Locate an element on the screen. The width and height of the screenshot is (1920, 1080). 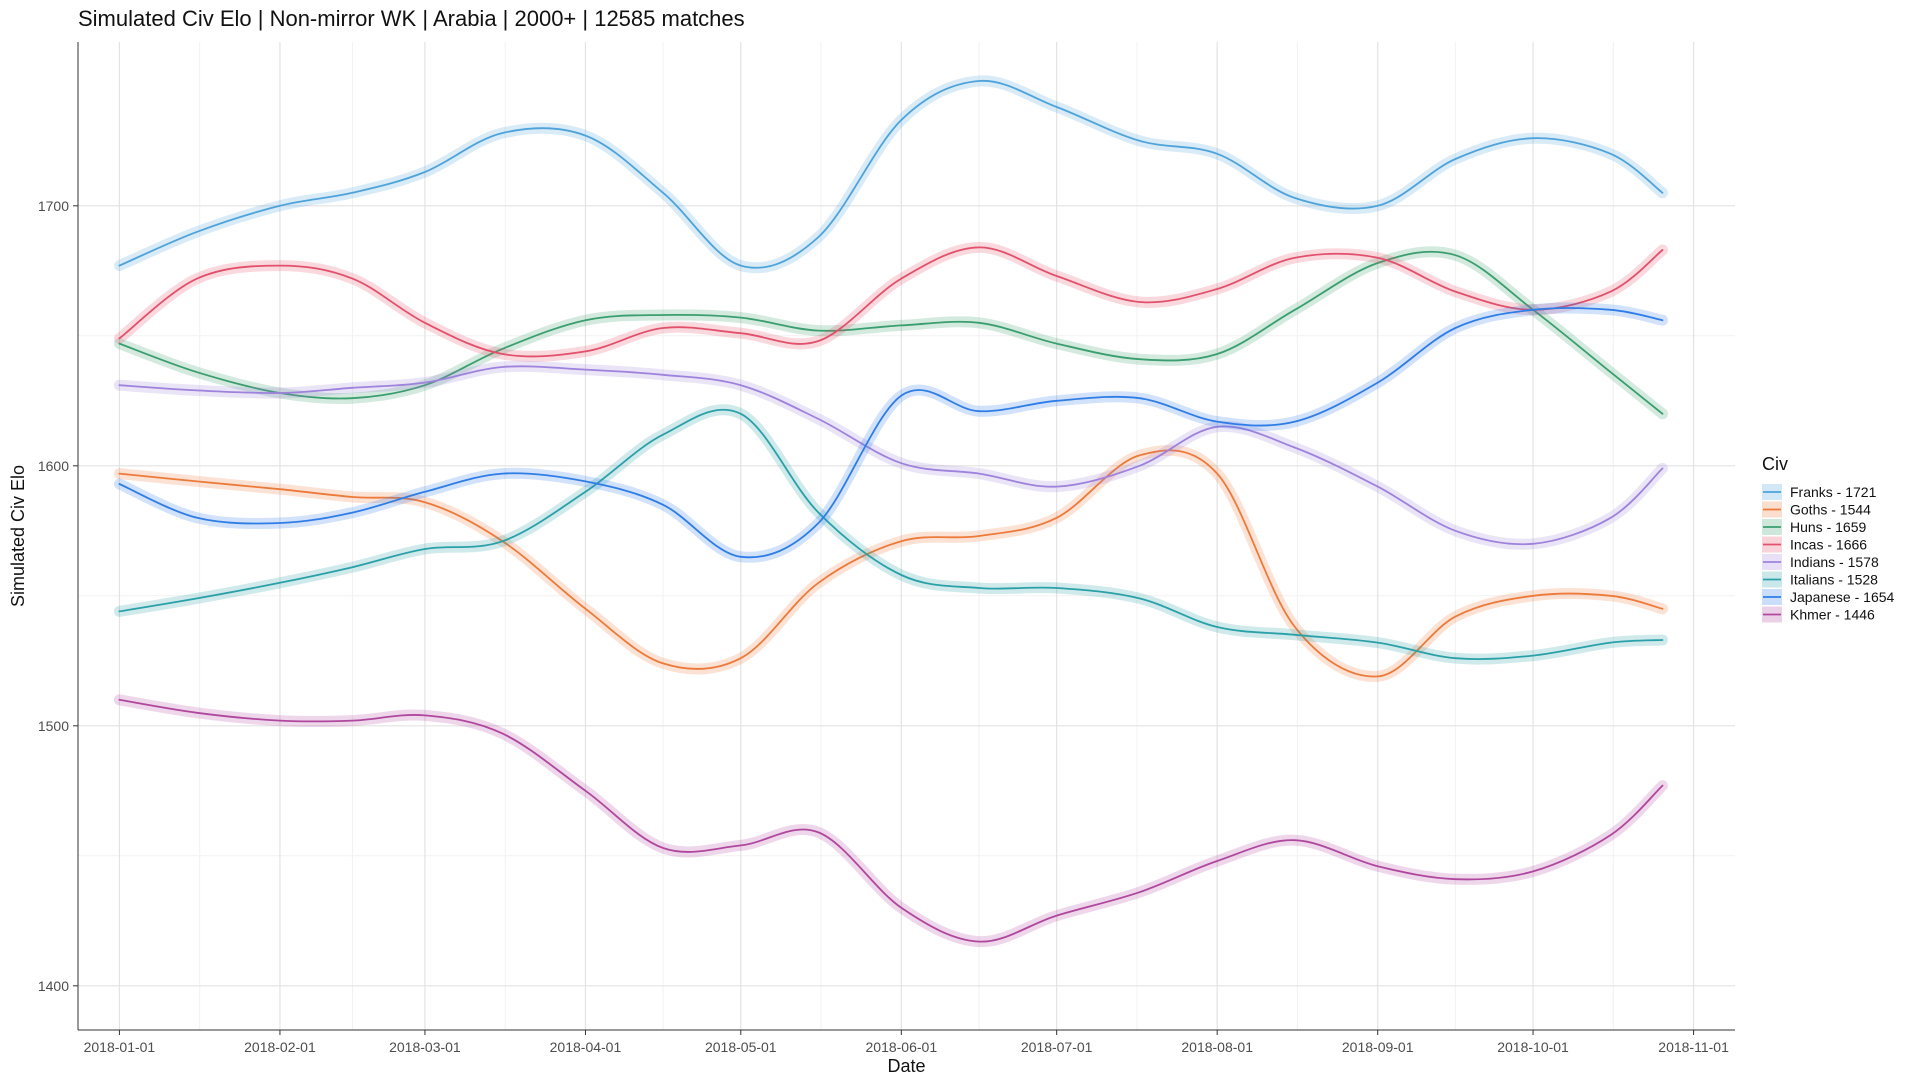
legend-label-khmer: Khmer - 1446 is located at coordinates (1832, 615).